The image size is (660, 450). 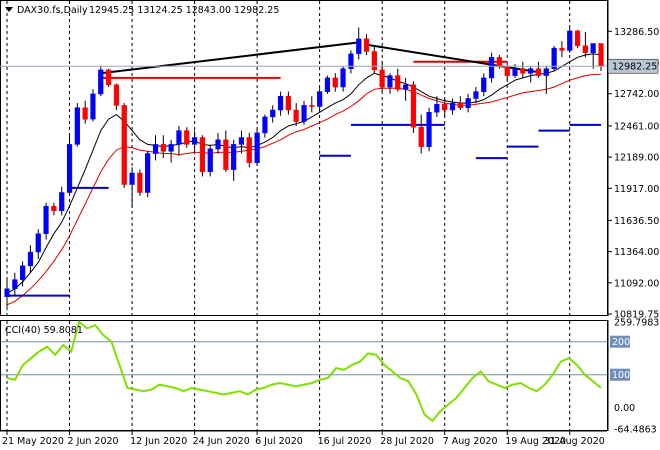 What do you see at coordinates (636, 32) in the screenshot?
I see `price-tick-label: 13286.50` at bounding box center [636, 32].